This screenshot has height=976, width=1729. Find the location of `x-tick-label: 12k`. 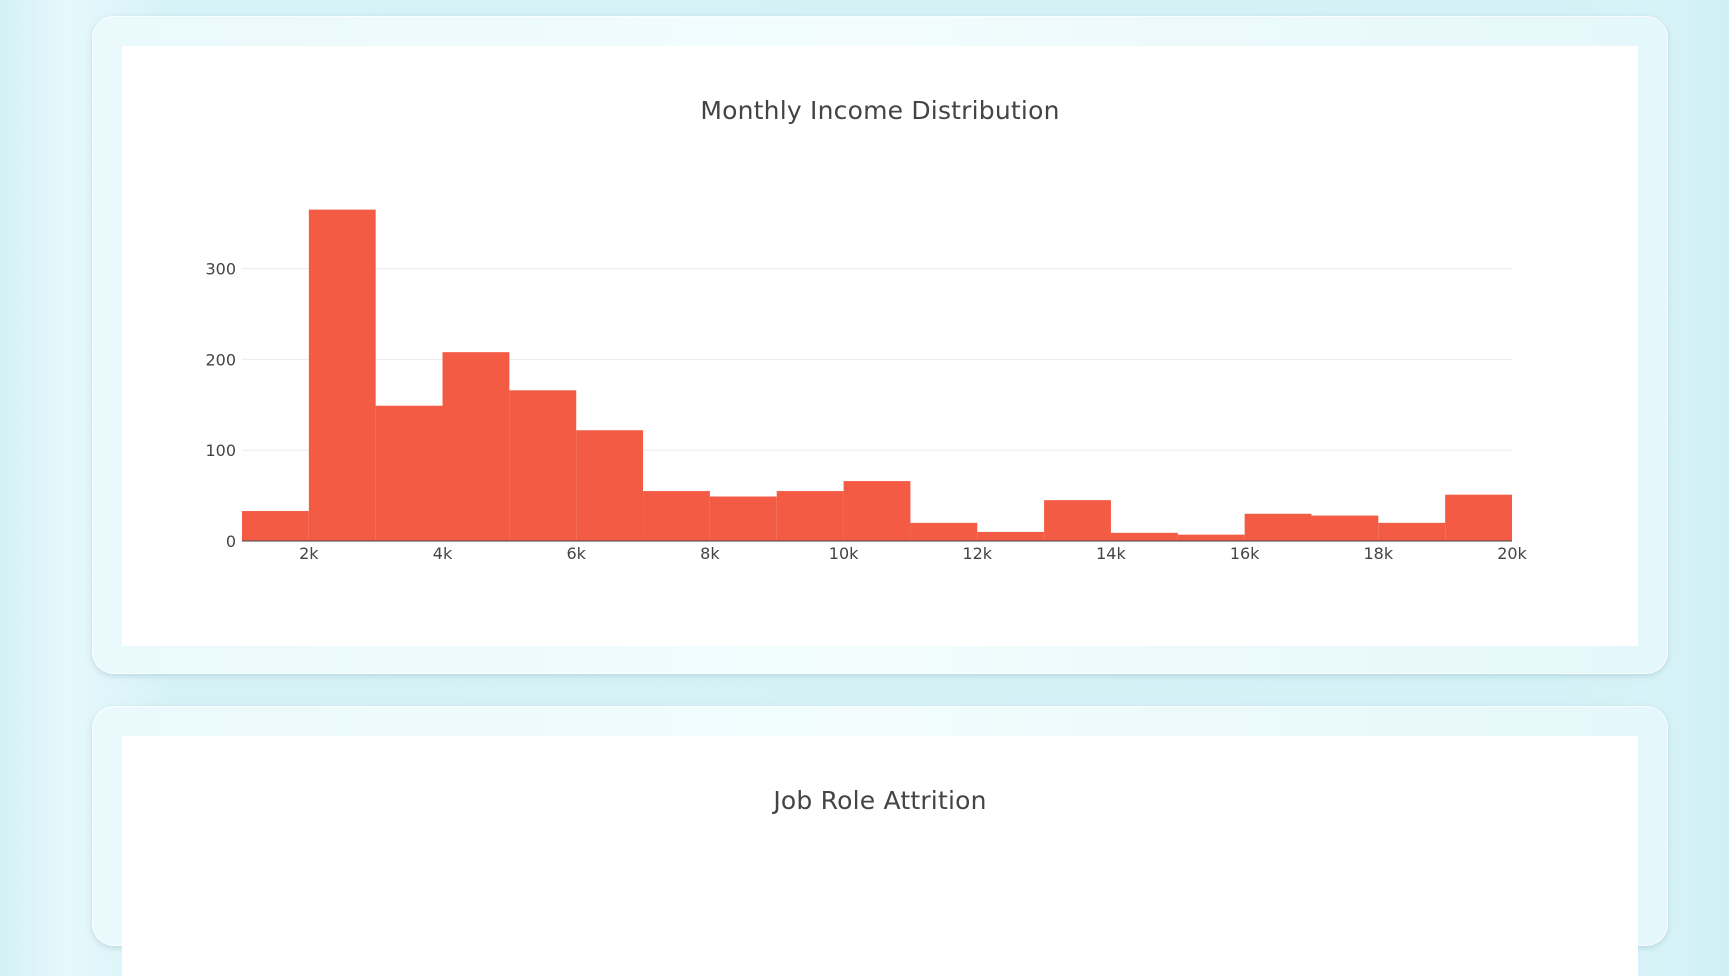

x-tick-label: 12k is located at coordinates (977, 553).